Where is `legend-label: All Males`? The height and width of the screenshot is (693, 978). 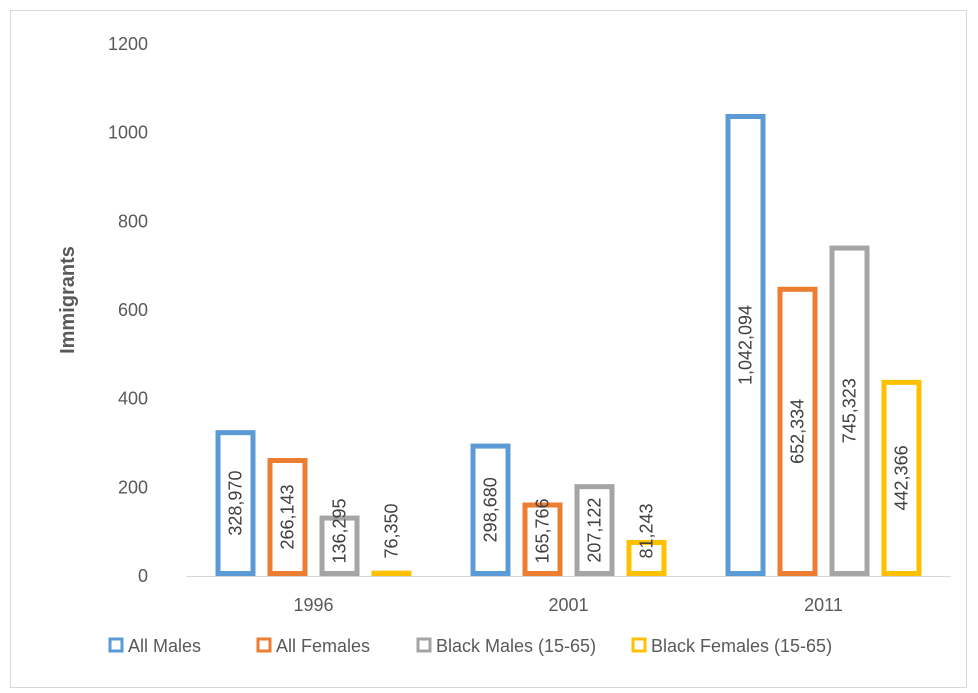
legend-label: All Males is located at coordinates (164, 646).